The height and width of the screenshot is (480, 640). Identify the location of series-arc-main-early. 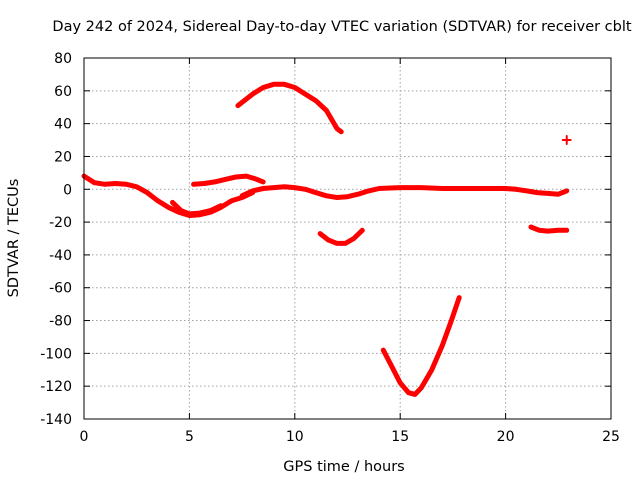
(168, 195).